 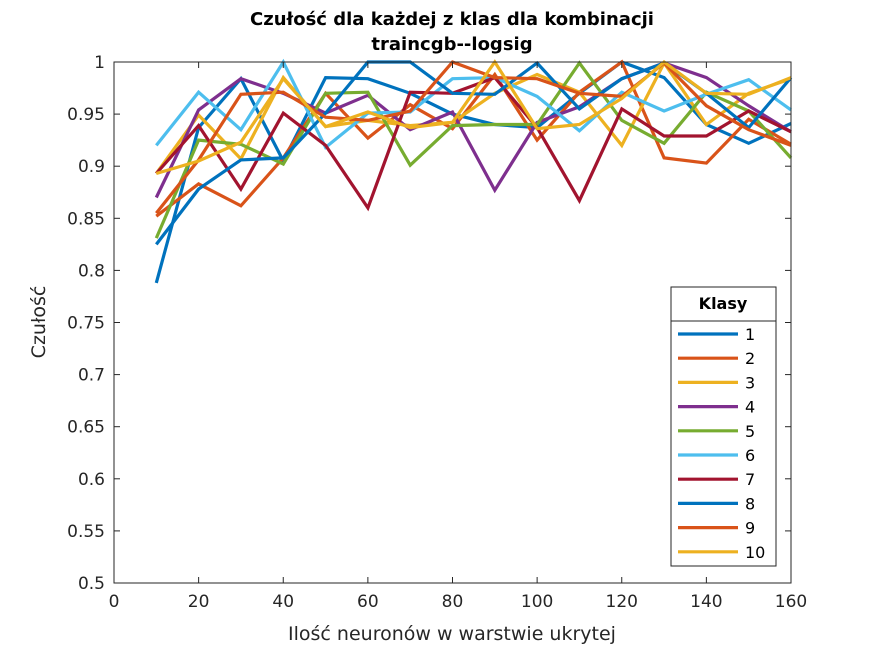 What do you see at coordinates (791, 602) in the screenshot?
I see `x-tick-label: 160` at bounding box center [791, 602].